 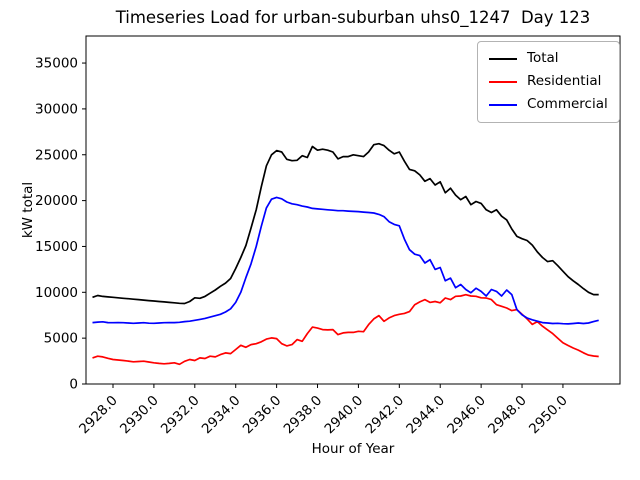 What do you see at coordinates (503, 104) in the screenshot?
I see `legend-line-swatch-commercial` at bounding box center [503, 104].